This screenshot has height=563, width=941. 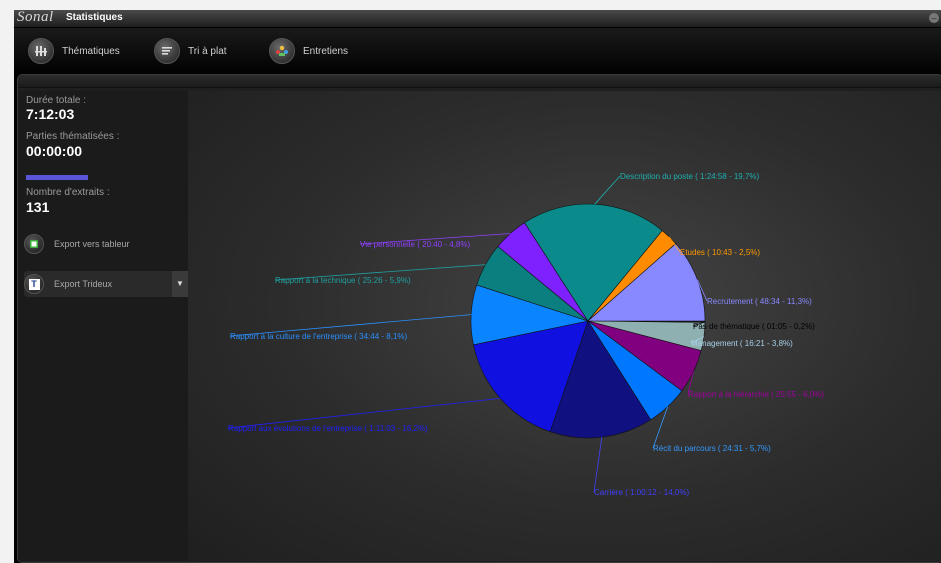 I want to click on export-trideux-label: Export Trideux, so click(x=83, y=284).